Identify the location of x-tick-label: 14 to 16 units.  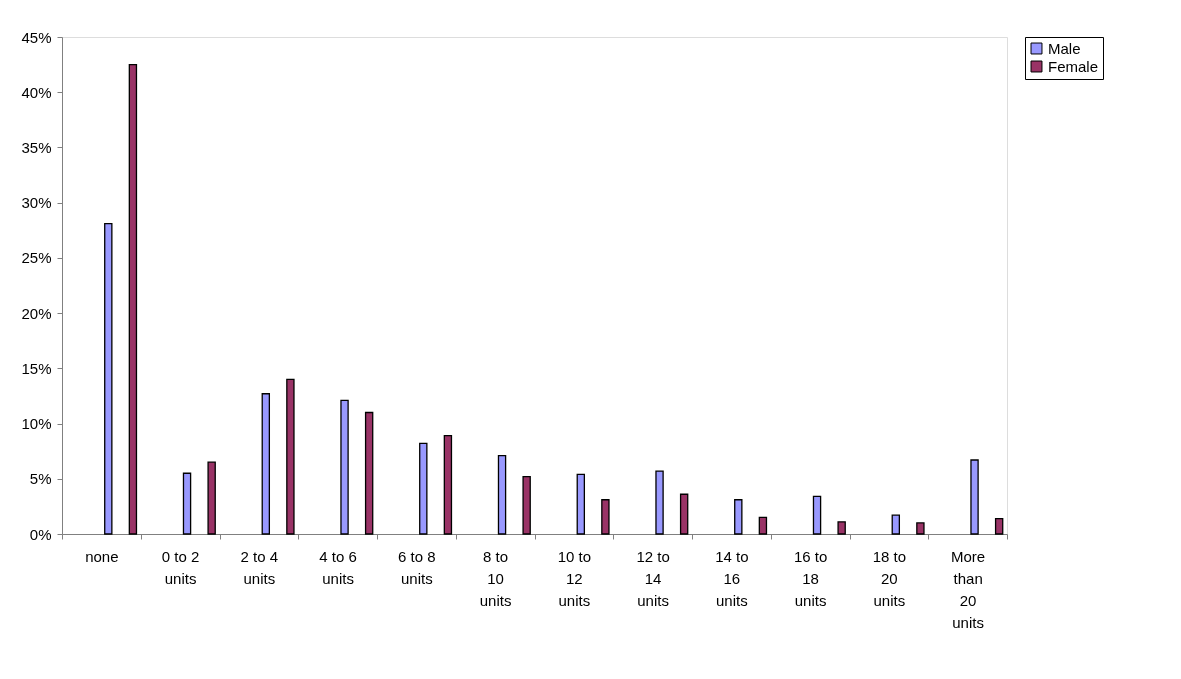
(732, 578).